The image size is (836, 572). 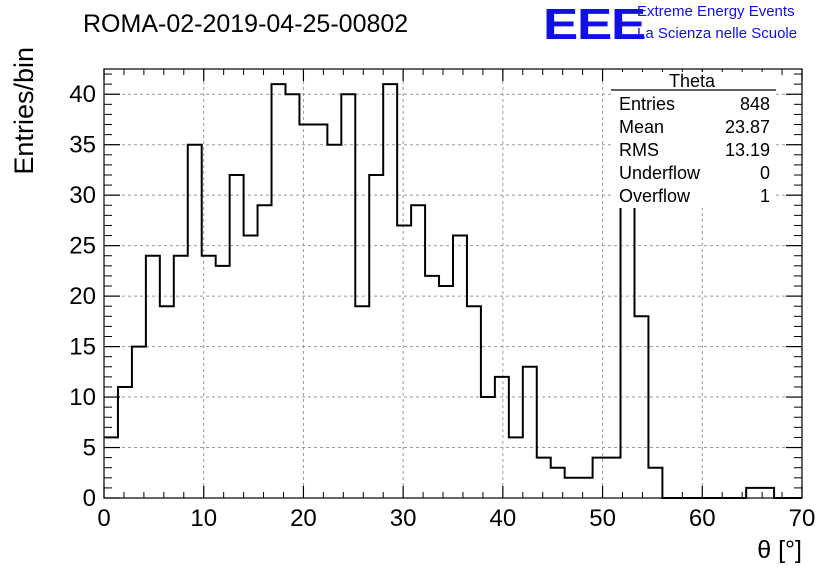 I want to click on eee-logo: EEE, so click(x=594, y=24).